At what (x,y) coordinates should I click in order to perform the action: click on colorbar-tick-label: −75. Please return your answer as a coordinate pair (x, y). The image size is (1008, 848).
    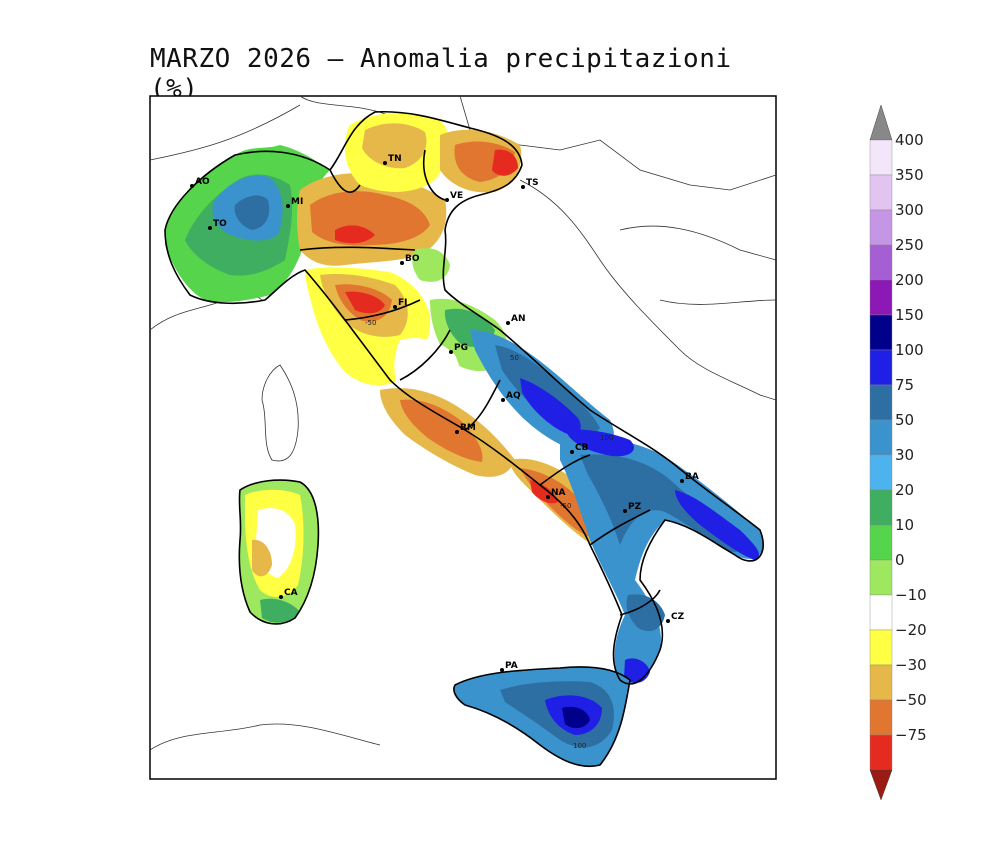
    Looking at the image, I should click on (911, 735).